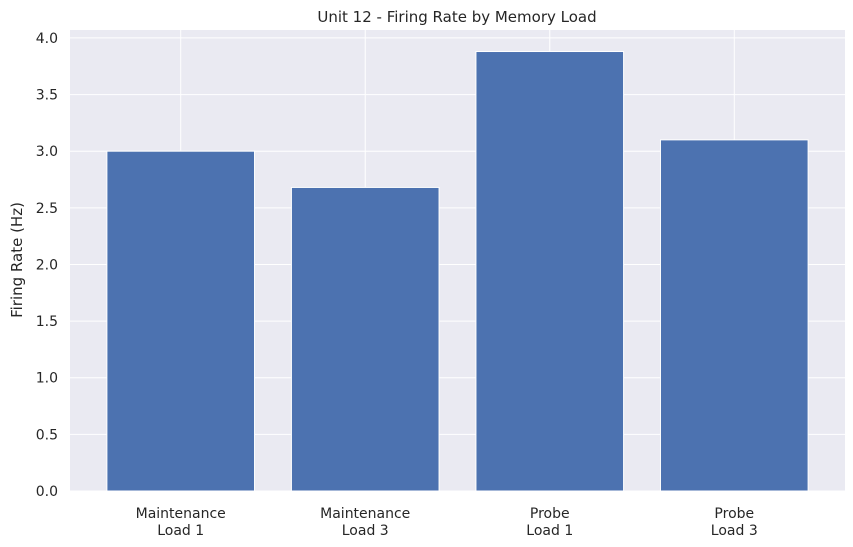 This screenshot has width=853, height=547. What do you see at coordinates (47, 322) in the screenshot?
I see `y-tick-label: 1.5` at bounding box center [47, 322].